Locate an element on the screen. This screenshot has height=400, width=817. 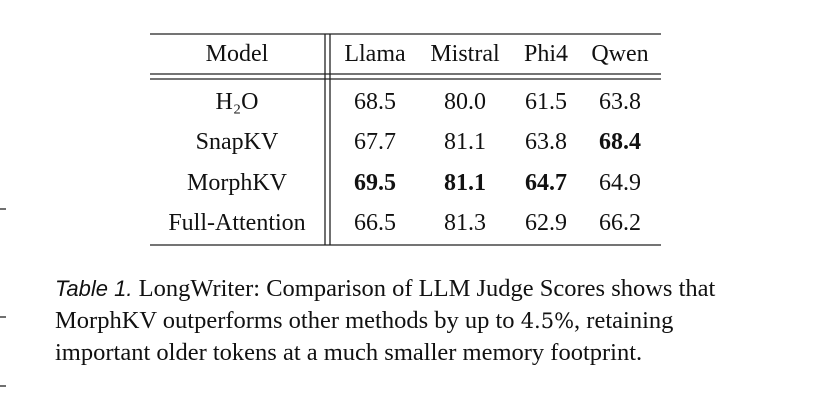
table-cell: 81.3 is located at coordinates (465, 223).